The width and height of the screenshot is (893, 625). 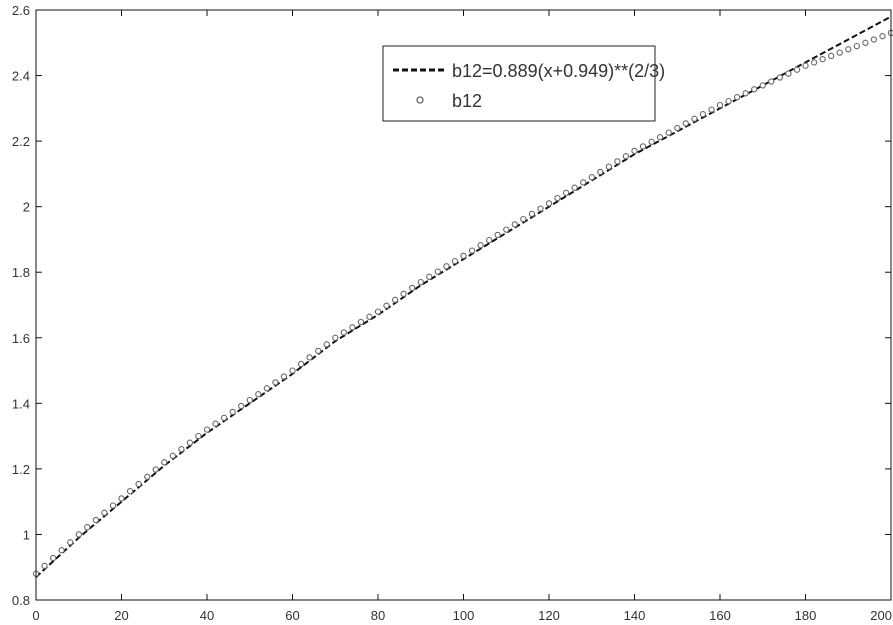 I want to click on x-tick-label: 20, so click(x=121, y=615).